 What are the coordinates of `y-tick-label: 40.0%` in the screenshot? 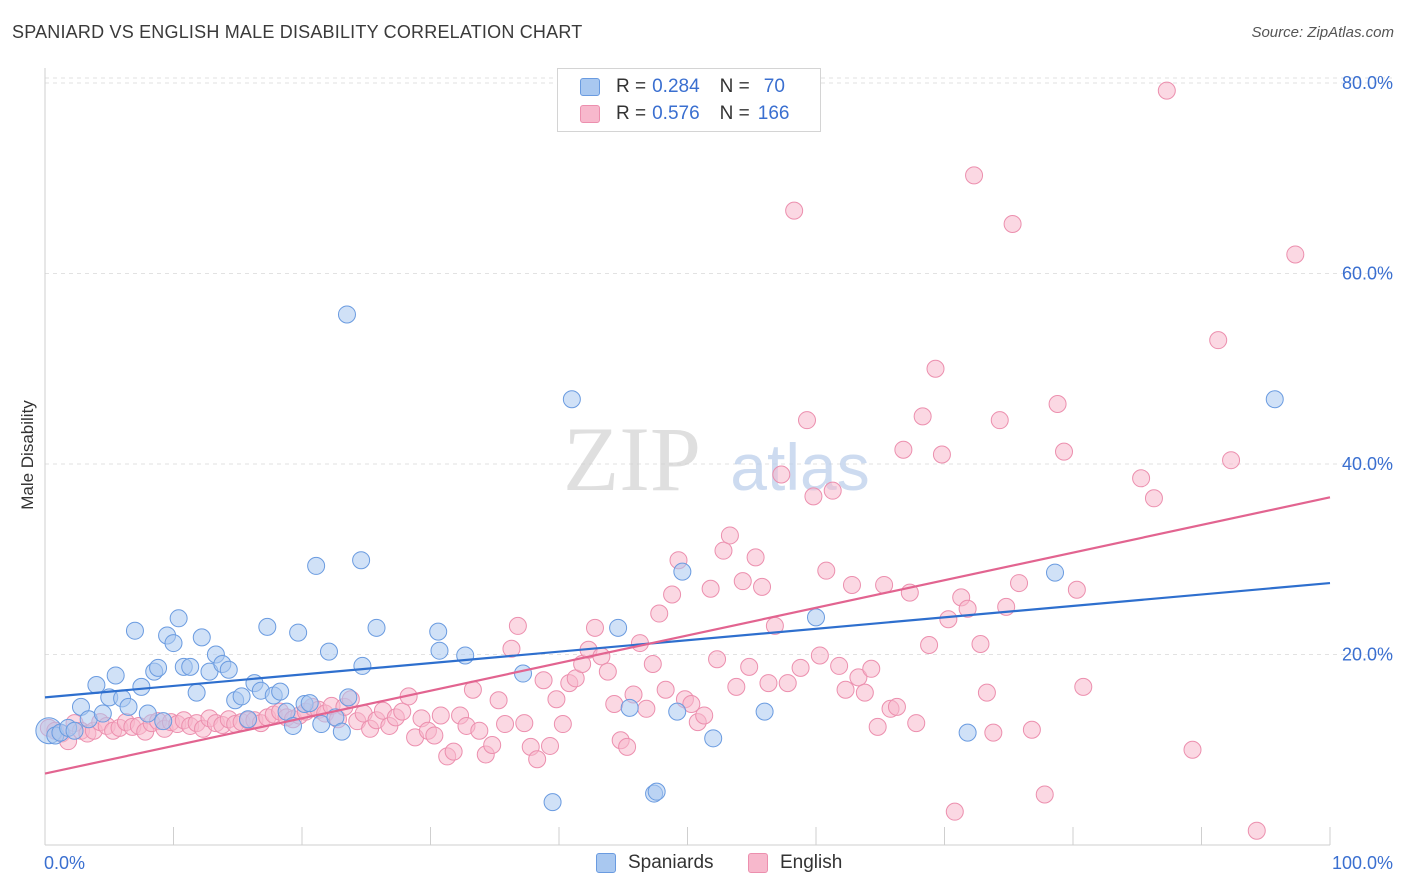 It's located at (1367, 464).